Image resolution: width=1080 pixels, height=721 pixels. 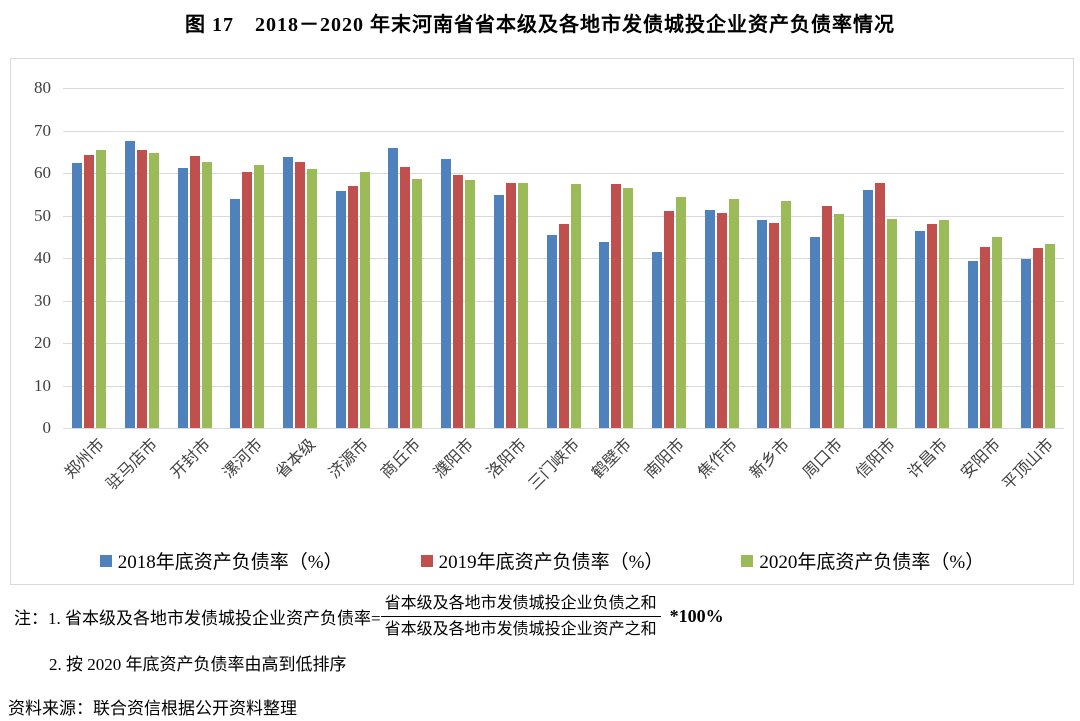 I want to click on fraction-denominator: 省本级及各地市发债城投企业资产之和, so click(x=520, y=630).